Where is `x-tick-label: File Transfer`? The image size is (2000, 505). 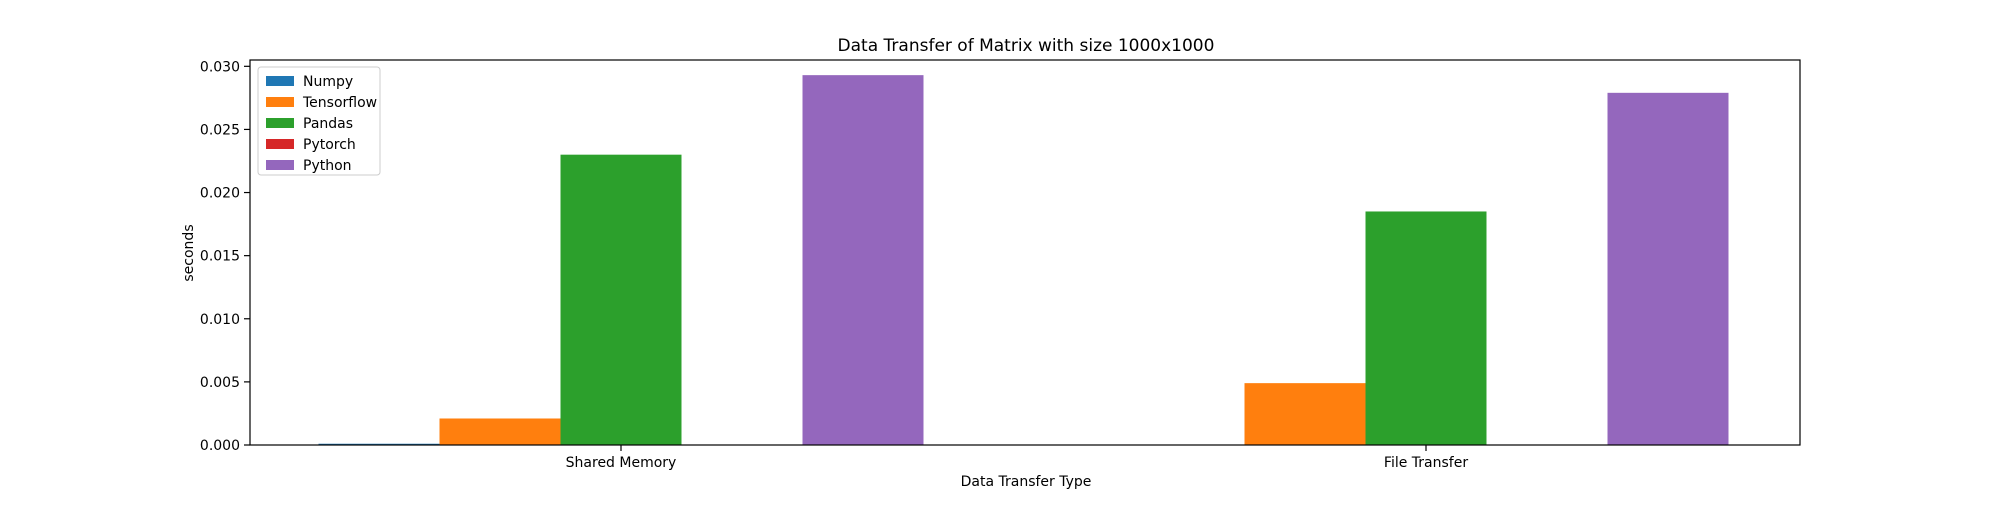
x-tick-label: File Transfer is located at coordinates (1426, 463).